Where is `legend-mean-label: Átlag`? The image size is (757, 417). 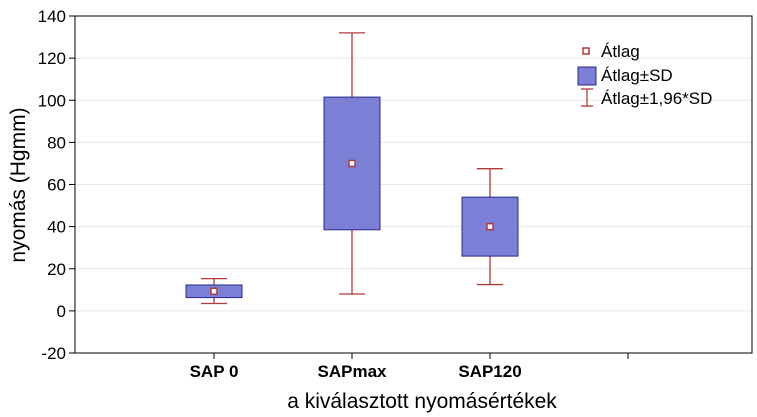 legend-mean-label: Átlag is located at coordinates (620, 51).